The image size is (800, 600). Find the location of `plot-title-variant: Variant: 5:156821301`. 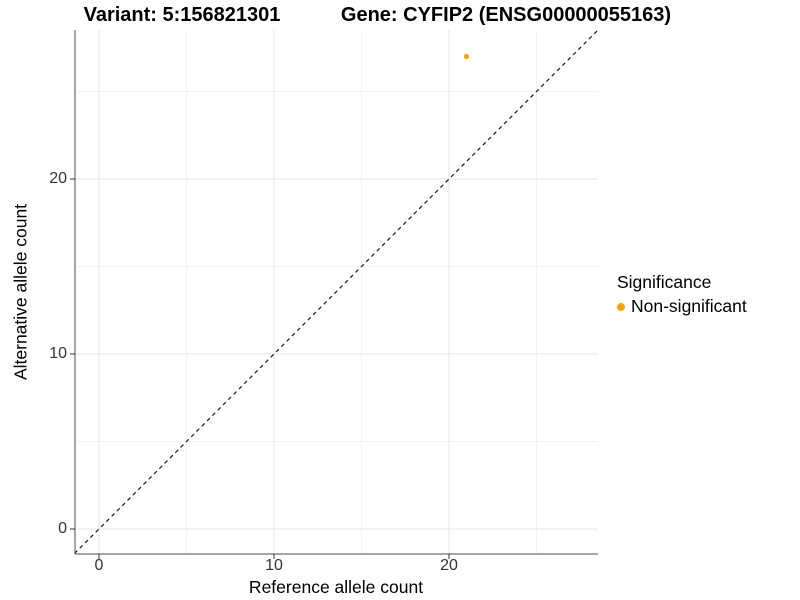

plot-title-variant: Variant: 5:156821301 is located at coordinates (182, 15).